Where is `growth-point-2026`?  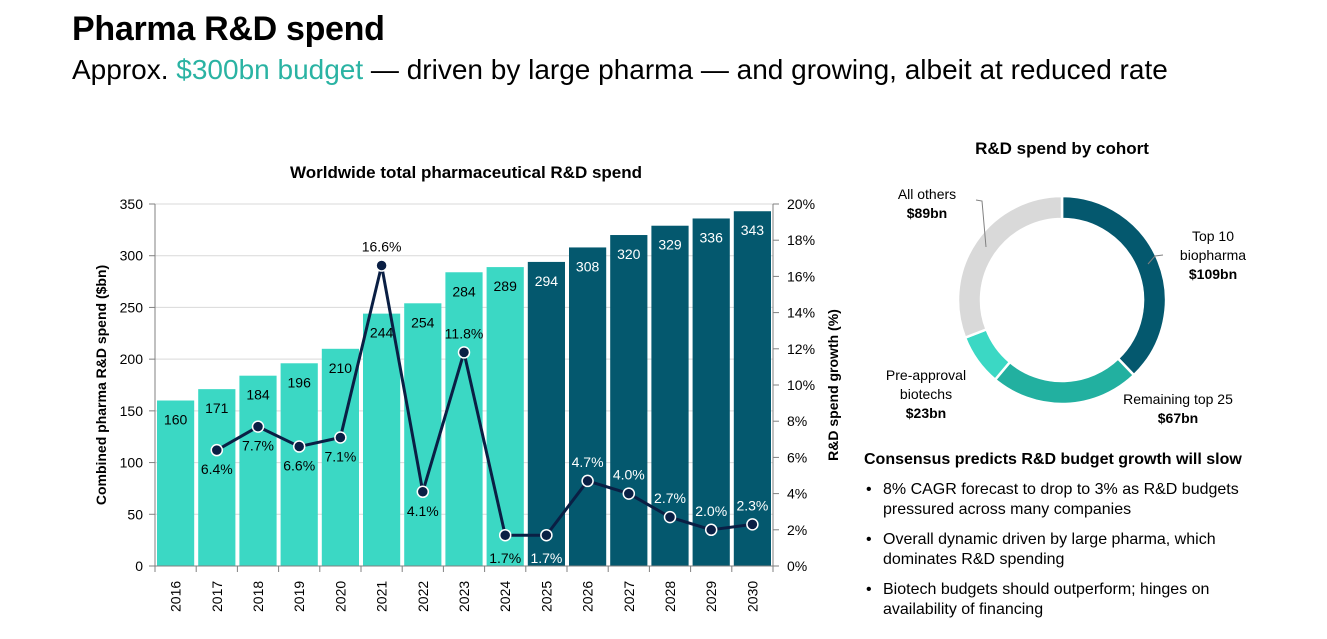
growth-point-2026 is located at coordinates (587, 481).